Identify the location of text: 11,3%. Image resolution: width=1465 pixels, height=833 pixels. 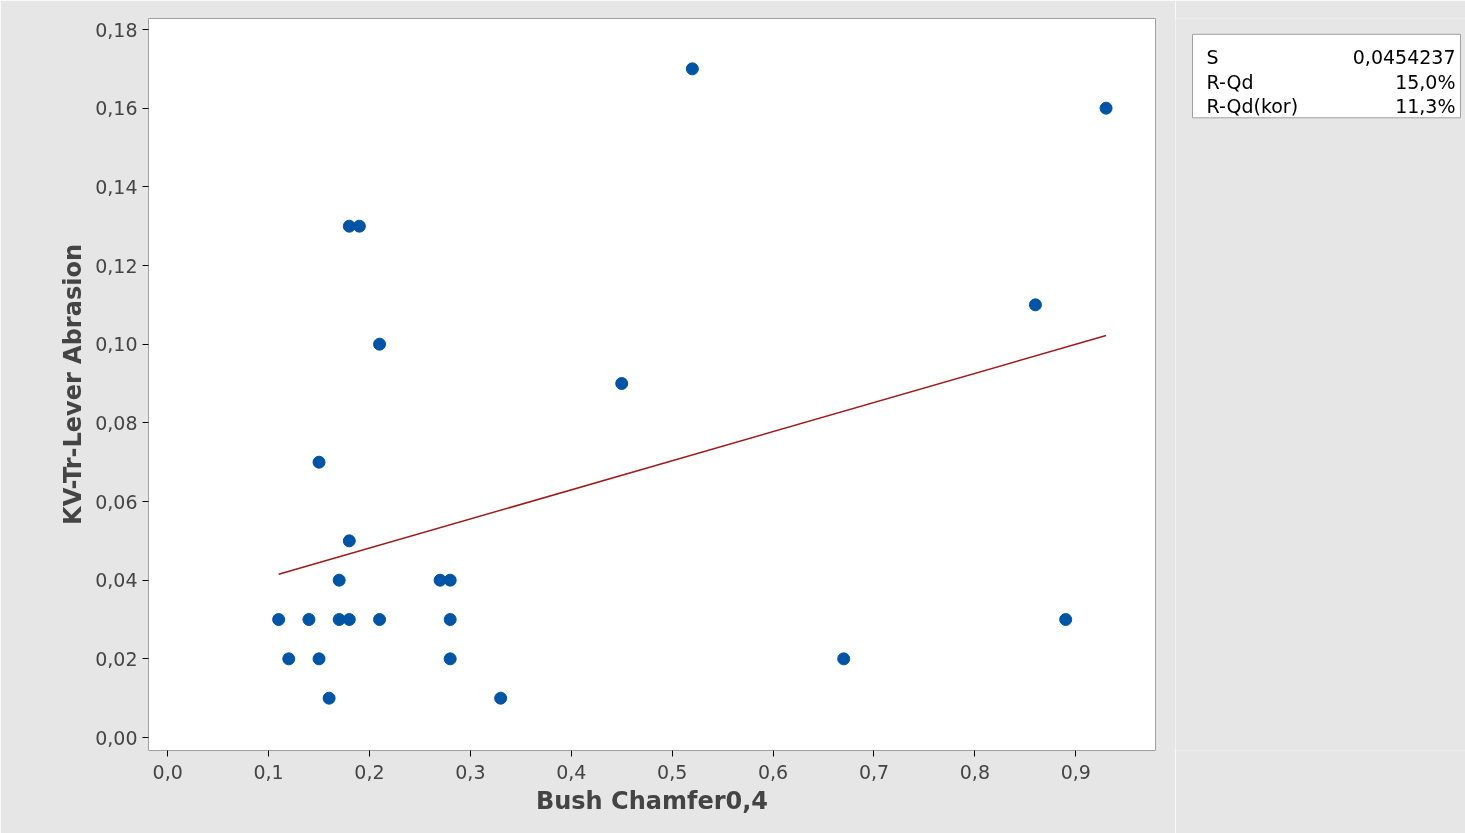
(1425, 106).